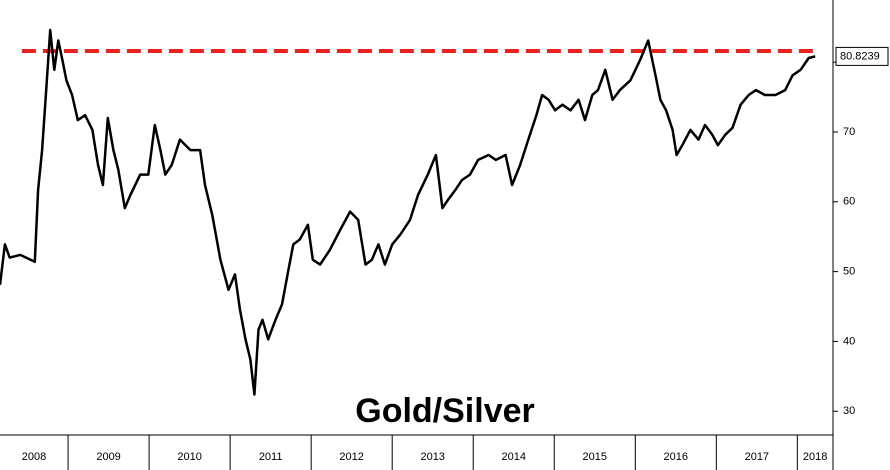 The image size is (890, 470). I want to click on y-tick-label: 70, so click(849, 132).